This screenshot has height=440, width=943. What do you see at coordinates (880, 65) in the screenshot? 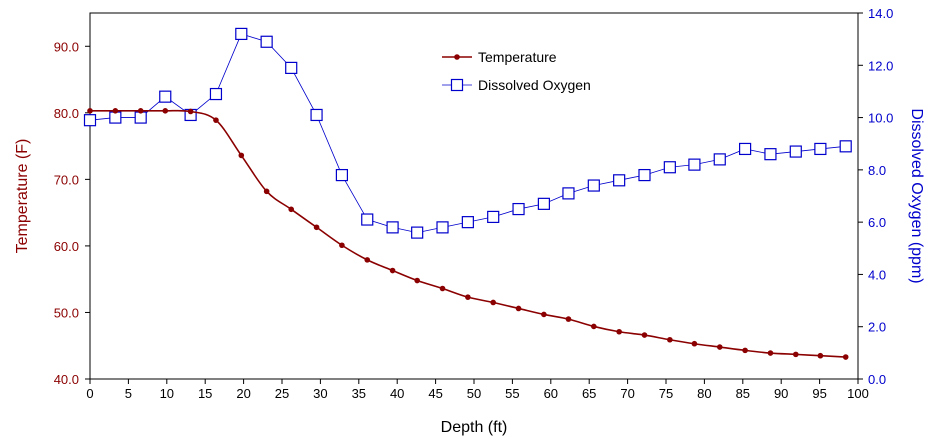
I see `right-y-tick-label: 12.0` at bounding box center [880, 65].